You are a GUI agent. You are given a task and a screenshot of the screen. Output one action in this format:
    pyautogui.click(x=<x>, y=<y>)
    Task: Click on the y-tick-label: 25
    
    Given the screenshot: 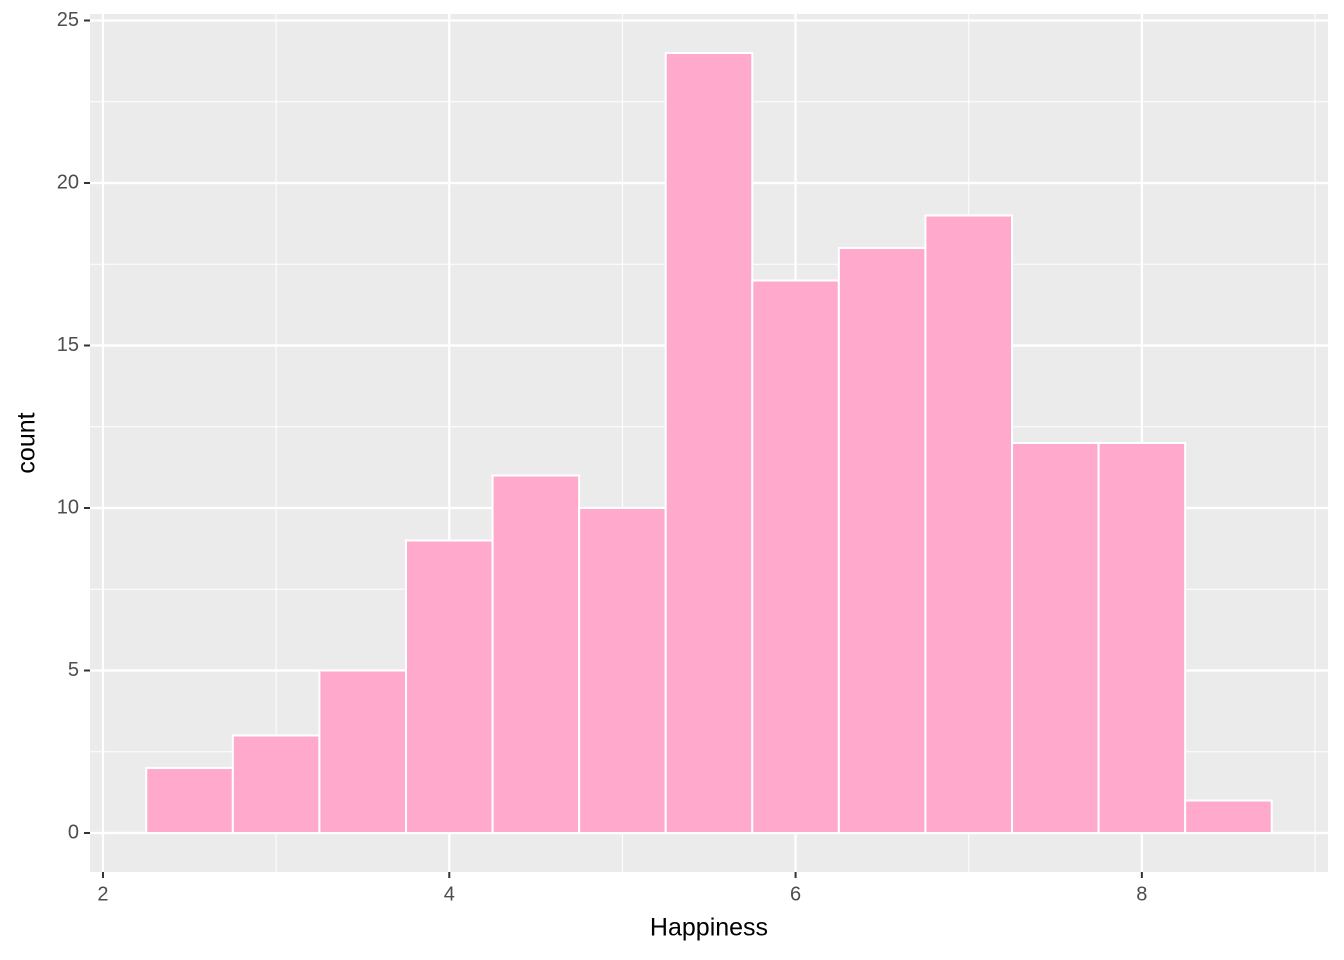 What is the action you would take?
    pyautogui.click(x=68, y=20)
    